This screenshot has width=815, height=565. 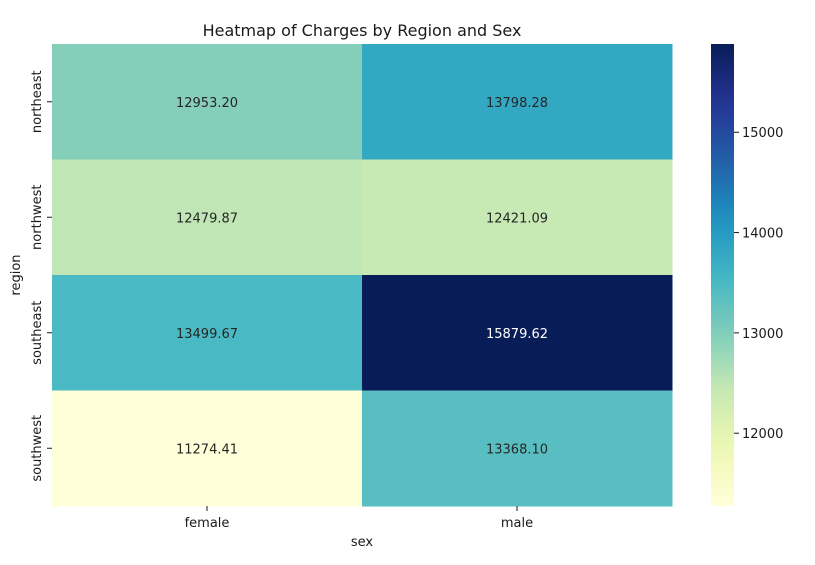 I want to click on y-tick-label: northwest, so click(x=37, y=217).